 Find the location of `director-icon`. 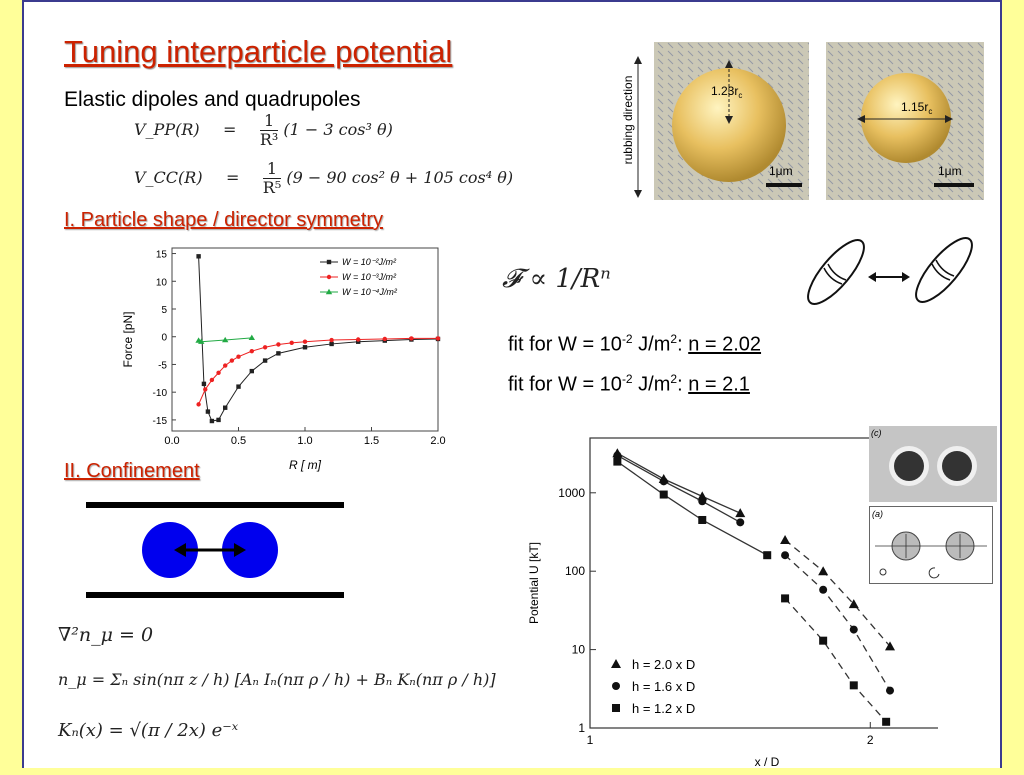

director-icon is located at coordinates (883, 572).